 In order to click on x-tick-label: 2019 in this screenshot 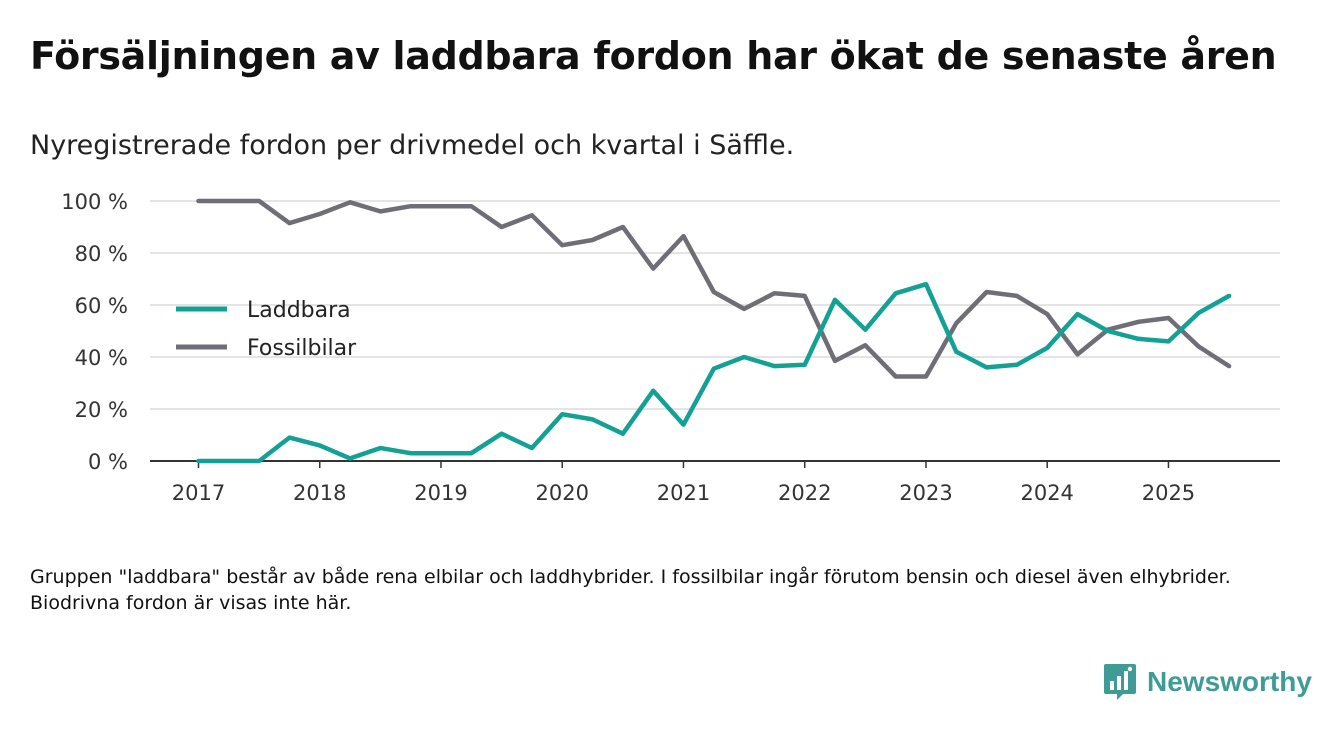, I will do `click(440, 493)`.